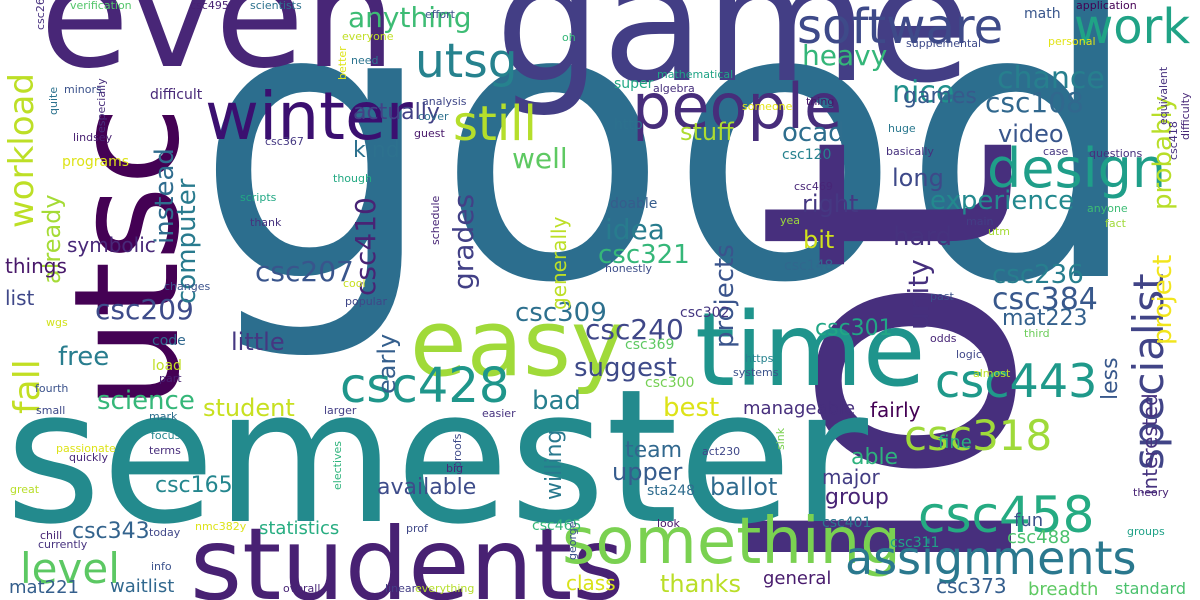 Image resolution: width=1200 pixels, height=600 pixels. I want to click on cloud-word-passionate: passionate, so click(86, 448).